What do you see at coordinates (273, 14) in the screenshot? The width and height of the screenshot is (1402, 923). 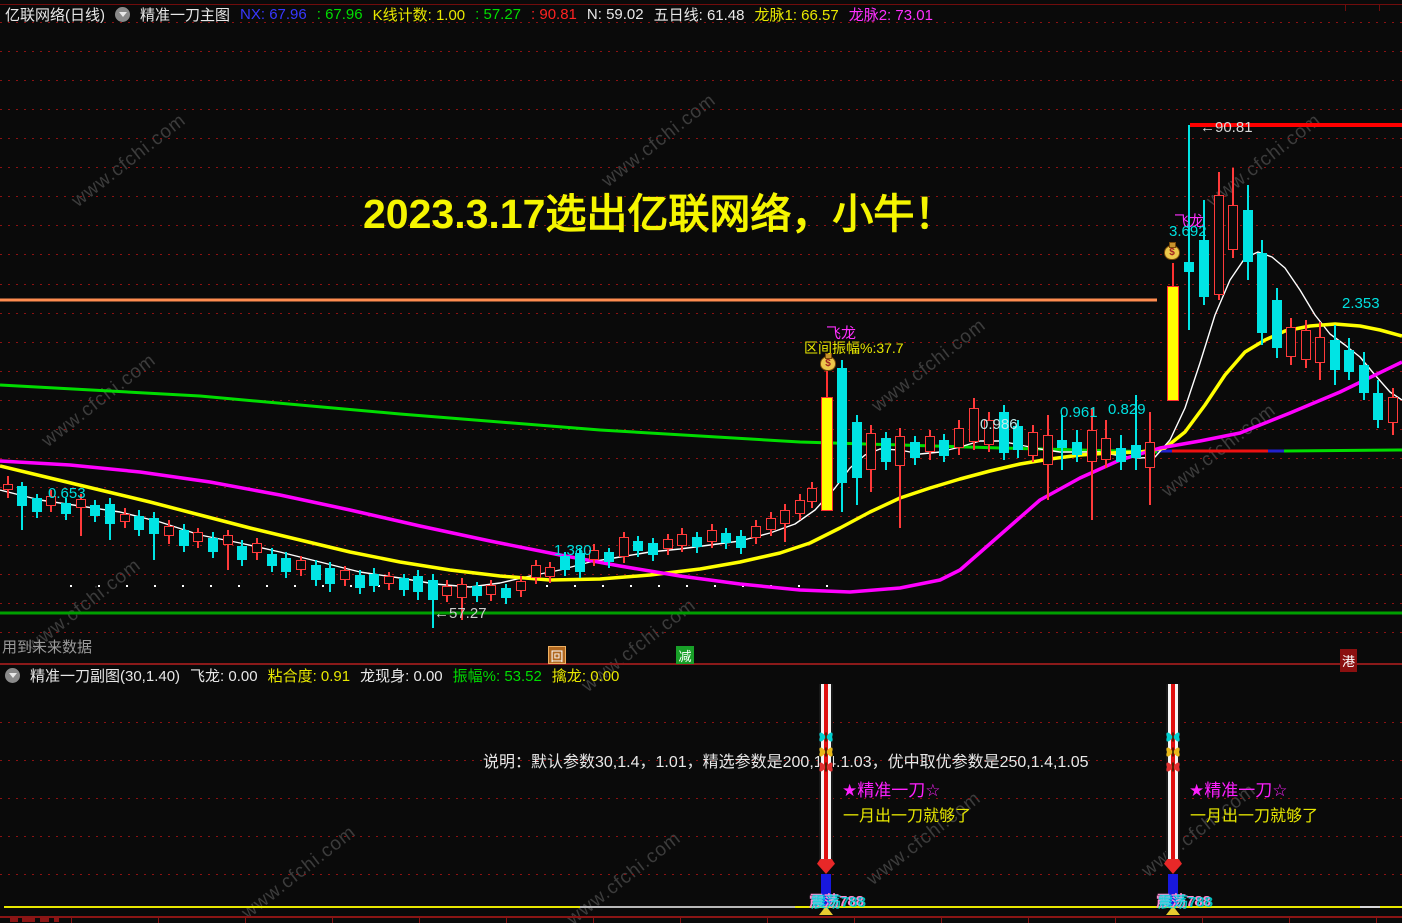 I see `value-nx: NX: 67.96` at bounding box center [273, 14].